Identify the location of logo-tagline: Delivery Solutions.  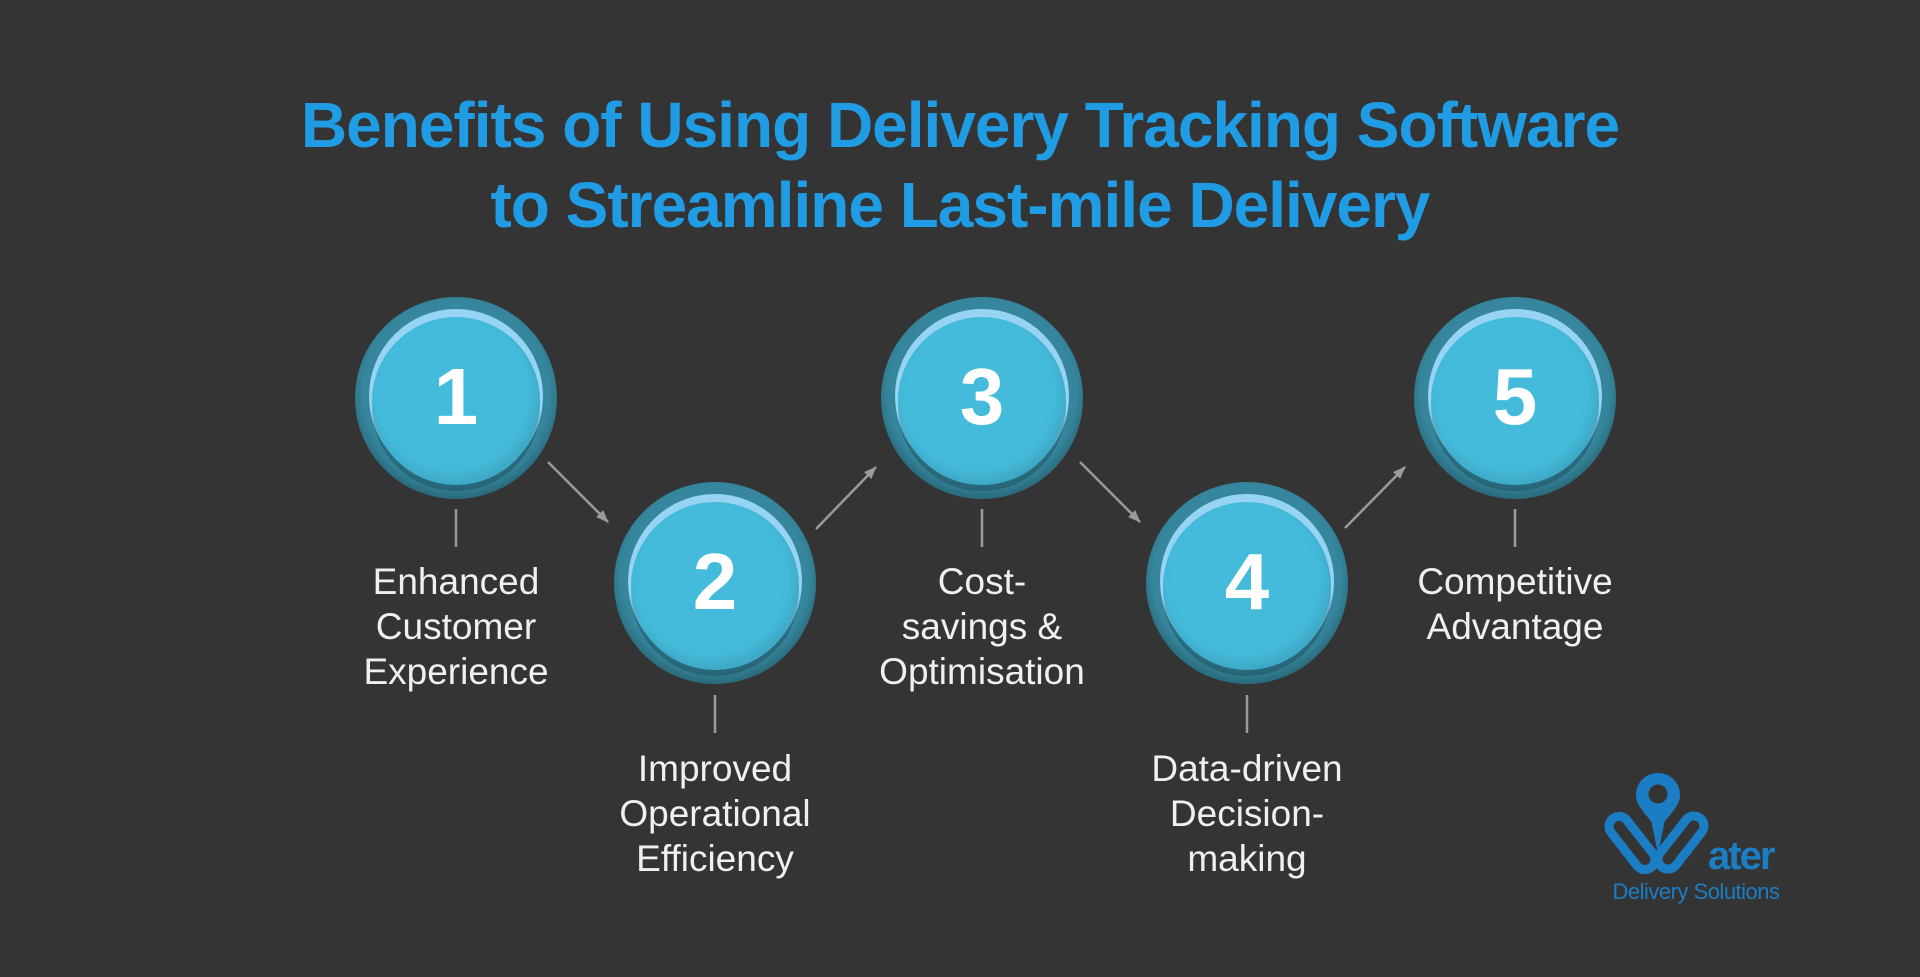
(1696, 891).